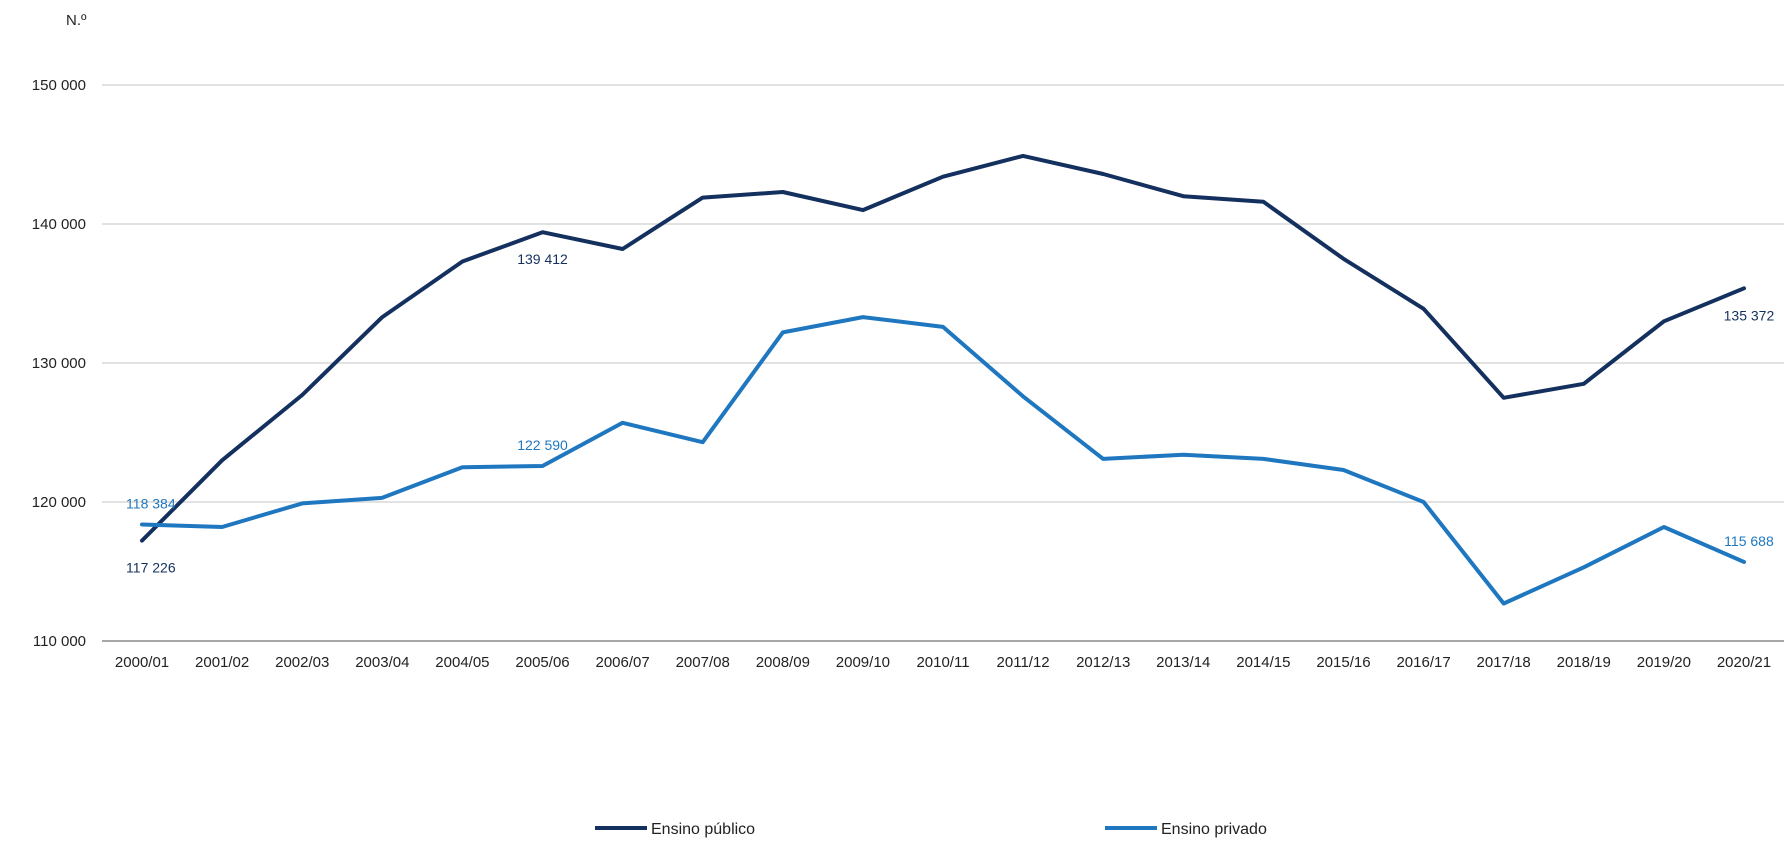 Image resolution: width=1786 pixels, height=842 pixels. I want to click on x-tick-label: 2008/09, so click(783, 662).